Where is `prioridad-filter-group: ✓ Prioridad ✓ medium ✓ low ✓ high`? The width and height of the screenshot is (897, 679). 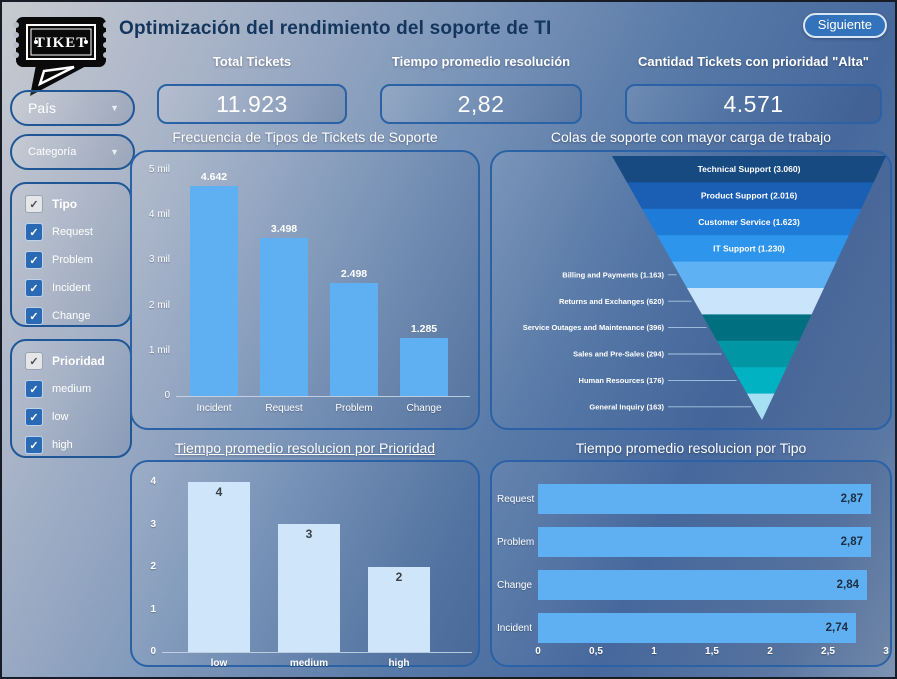 prioridad-filter-group: ✓ Prioridad ✓ medium ✓ low ✓ high is located at coordinates (71, 398).